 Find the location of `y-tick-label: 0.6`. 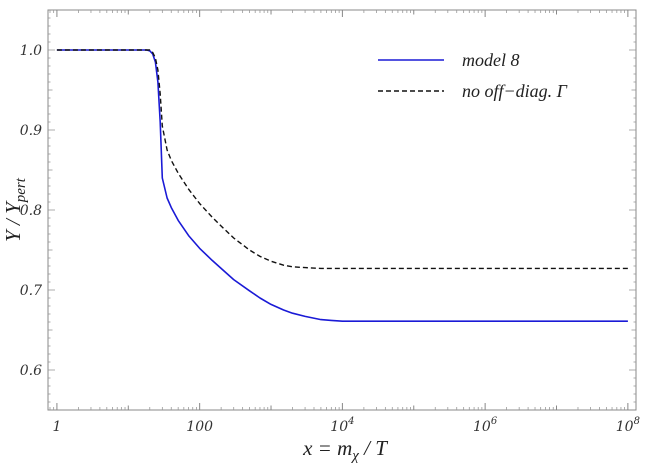

y-tick-label: 0.6 is located at coordinates (31, 371).